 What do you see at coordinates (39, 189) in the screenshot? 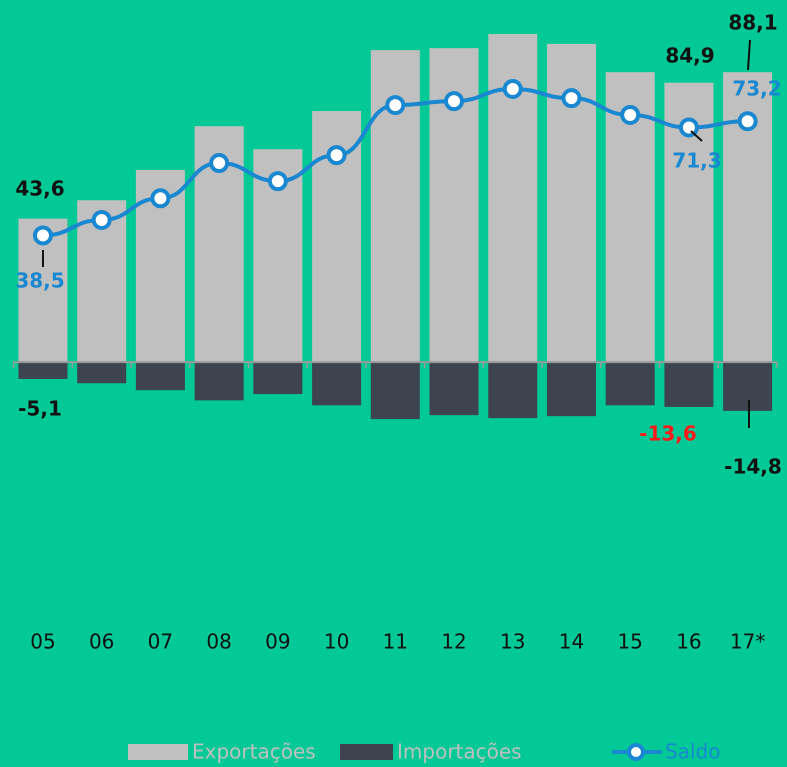
I see `data-label: 43,6` at bounding box center [39, 189].